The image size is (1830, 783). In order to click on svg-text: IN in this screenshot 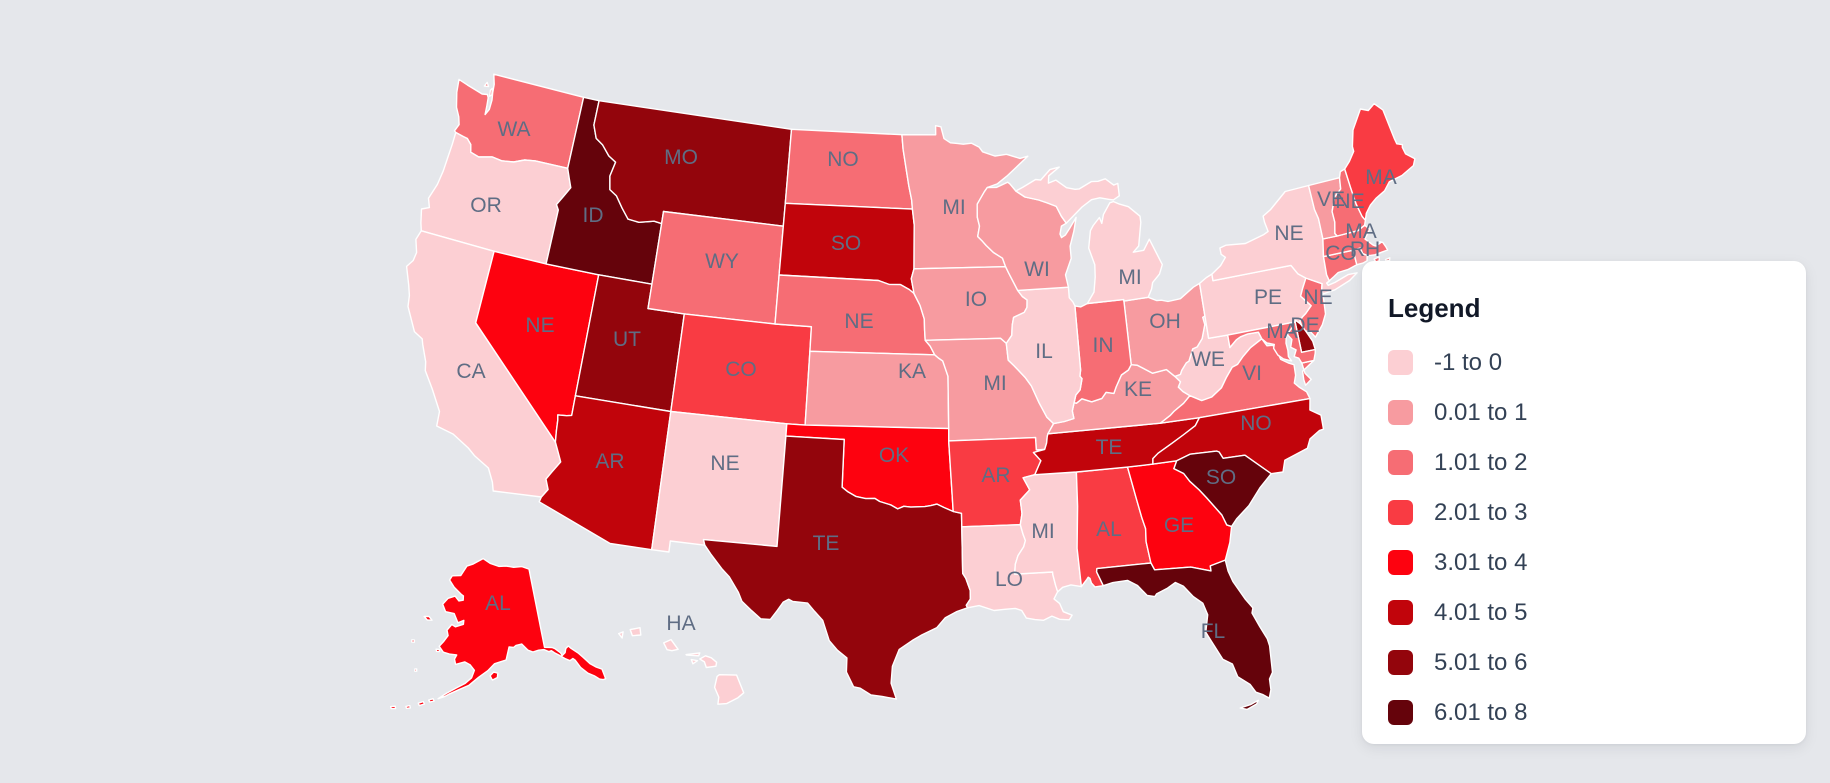, I will do `click(1103, 345)`.